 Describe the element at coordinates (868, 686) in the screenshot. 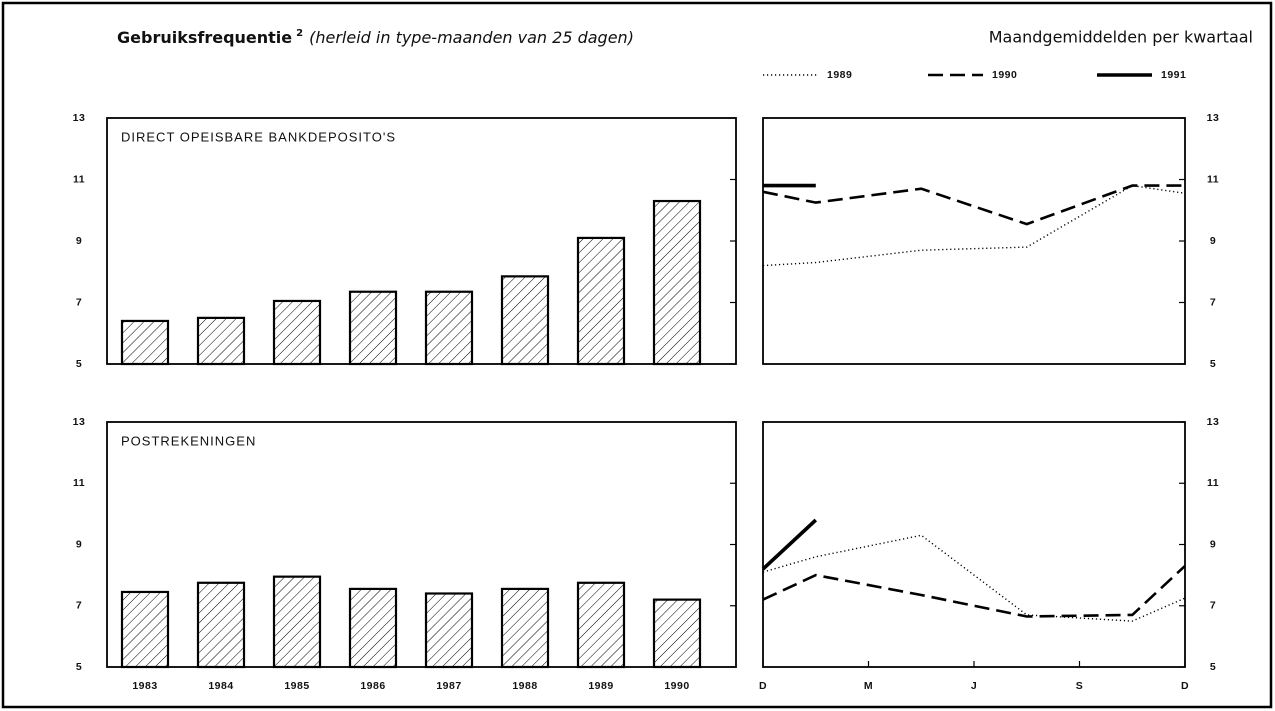

I see `x-tick-label: M` at that location.